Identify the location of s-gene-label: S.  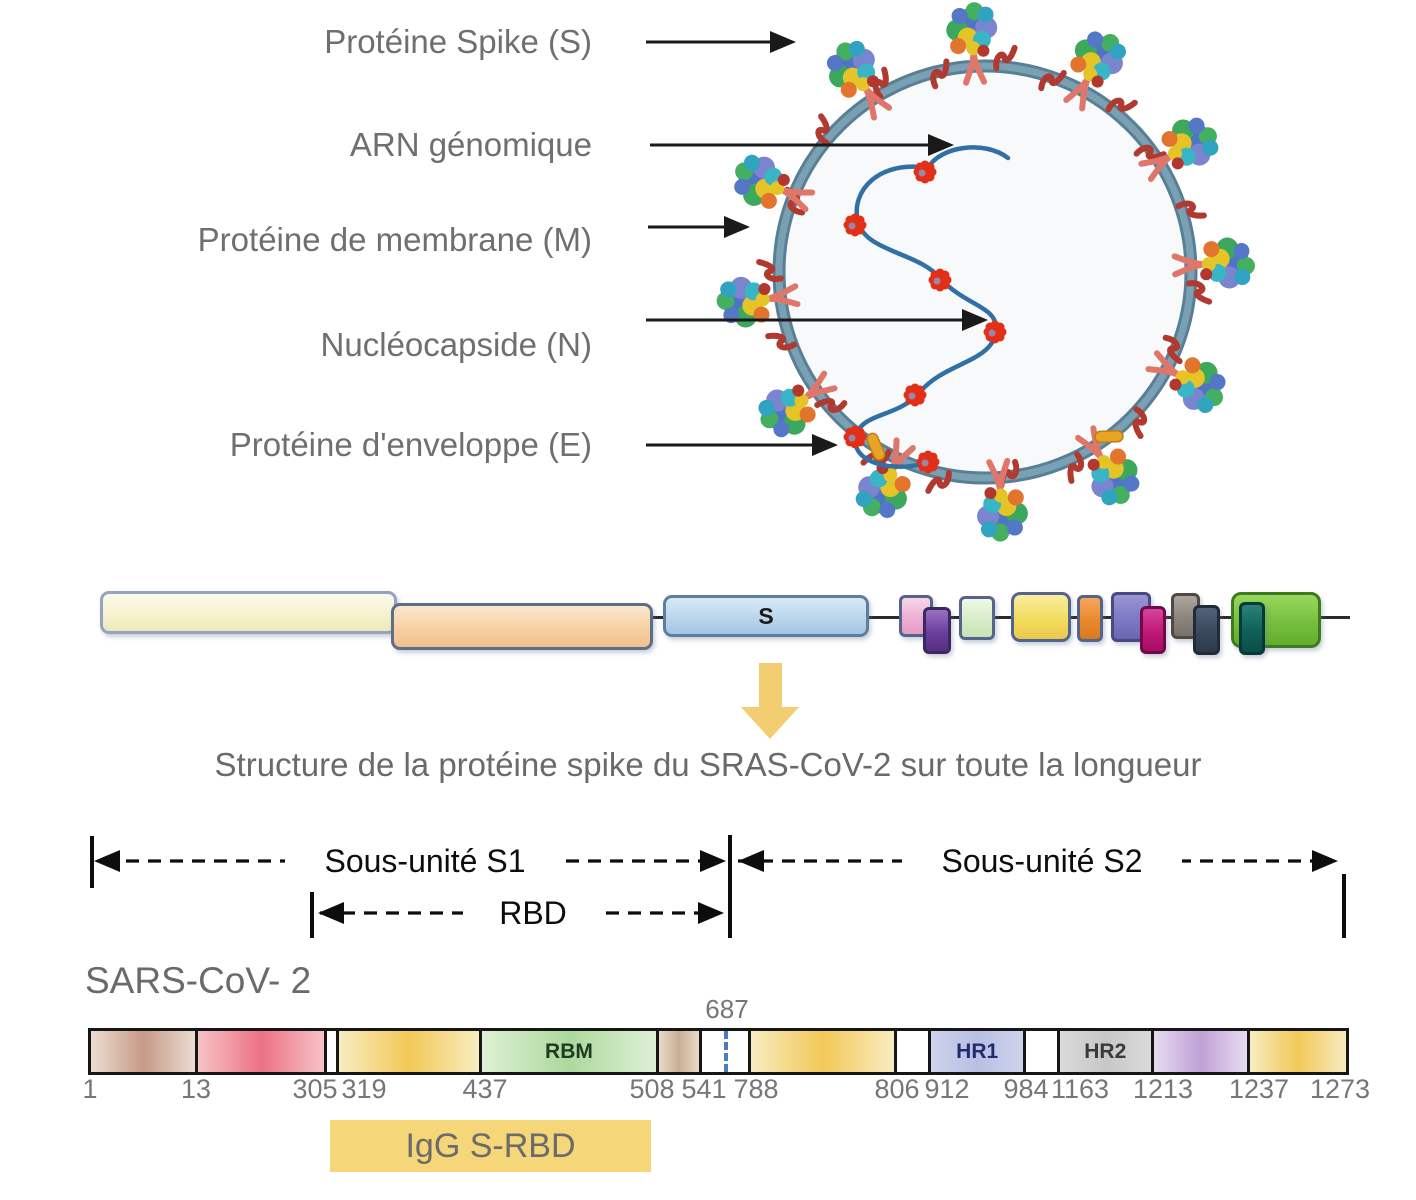
(766, 615).